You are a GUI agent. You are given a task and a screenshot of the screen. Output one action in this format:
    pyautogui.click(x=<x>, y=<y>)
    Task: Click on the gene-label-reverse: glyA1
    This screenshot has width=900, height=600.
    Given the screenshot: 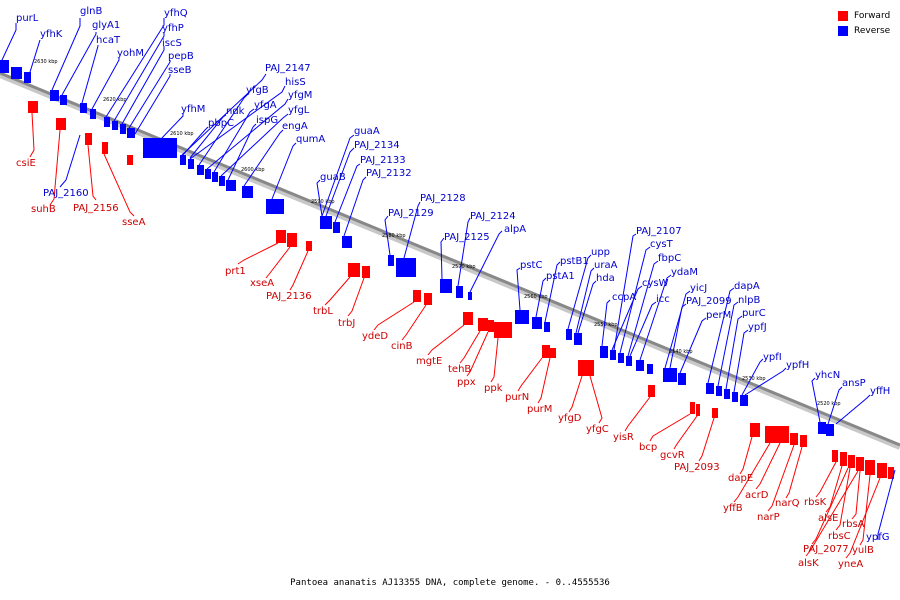 What is the action you would take?
    pyautogui.click(x=106, y=25)
    